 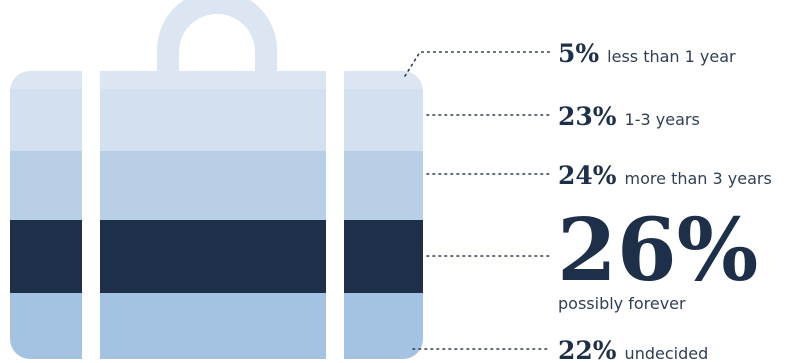 What do you see at coordinates (587, 175) in the screenshot?
I see `percent-label-3: 24%` at bounding box center [587, 175].